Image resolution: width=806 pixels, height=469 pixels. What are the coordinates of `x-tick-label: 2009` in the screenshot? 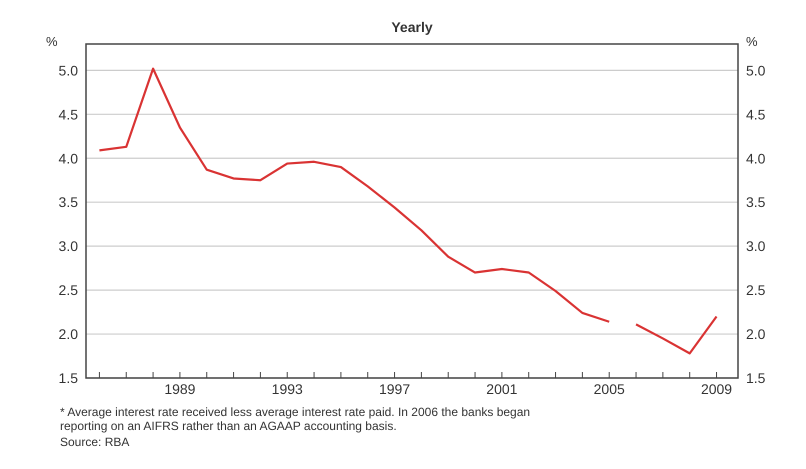 It's located at (716, 389).